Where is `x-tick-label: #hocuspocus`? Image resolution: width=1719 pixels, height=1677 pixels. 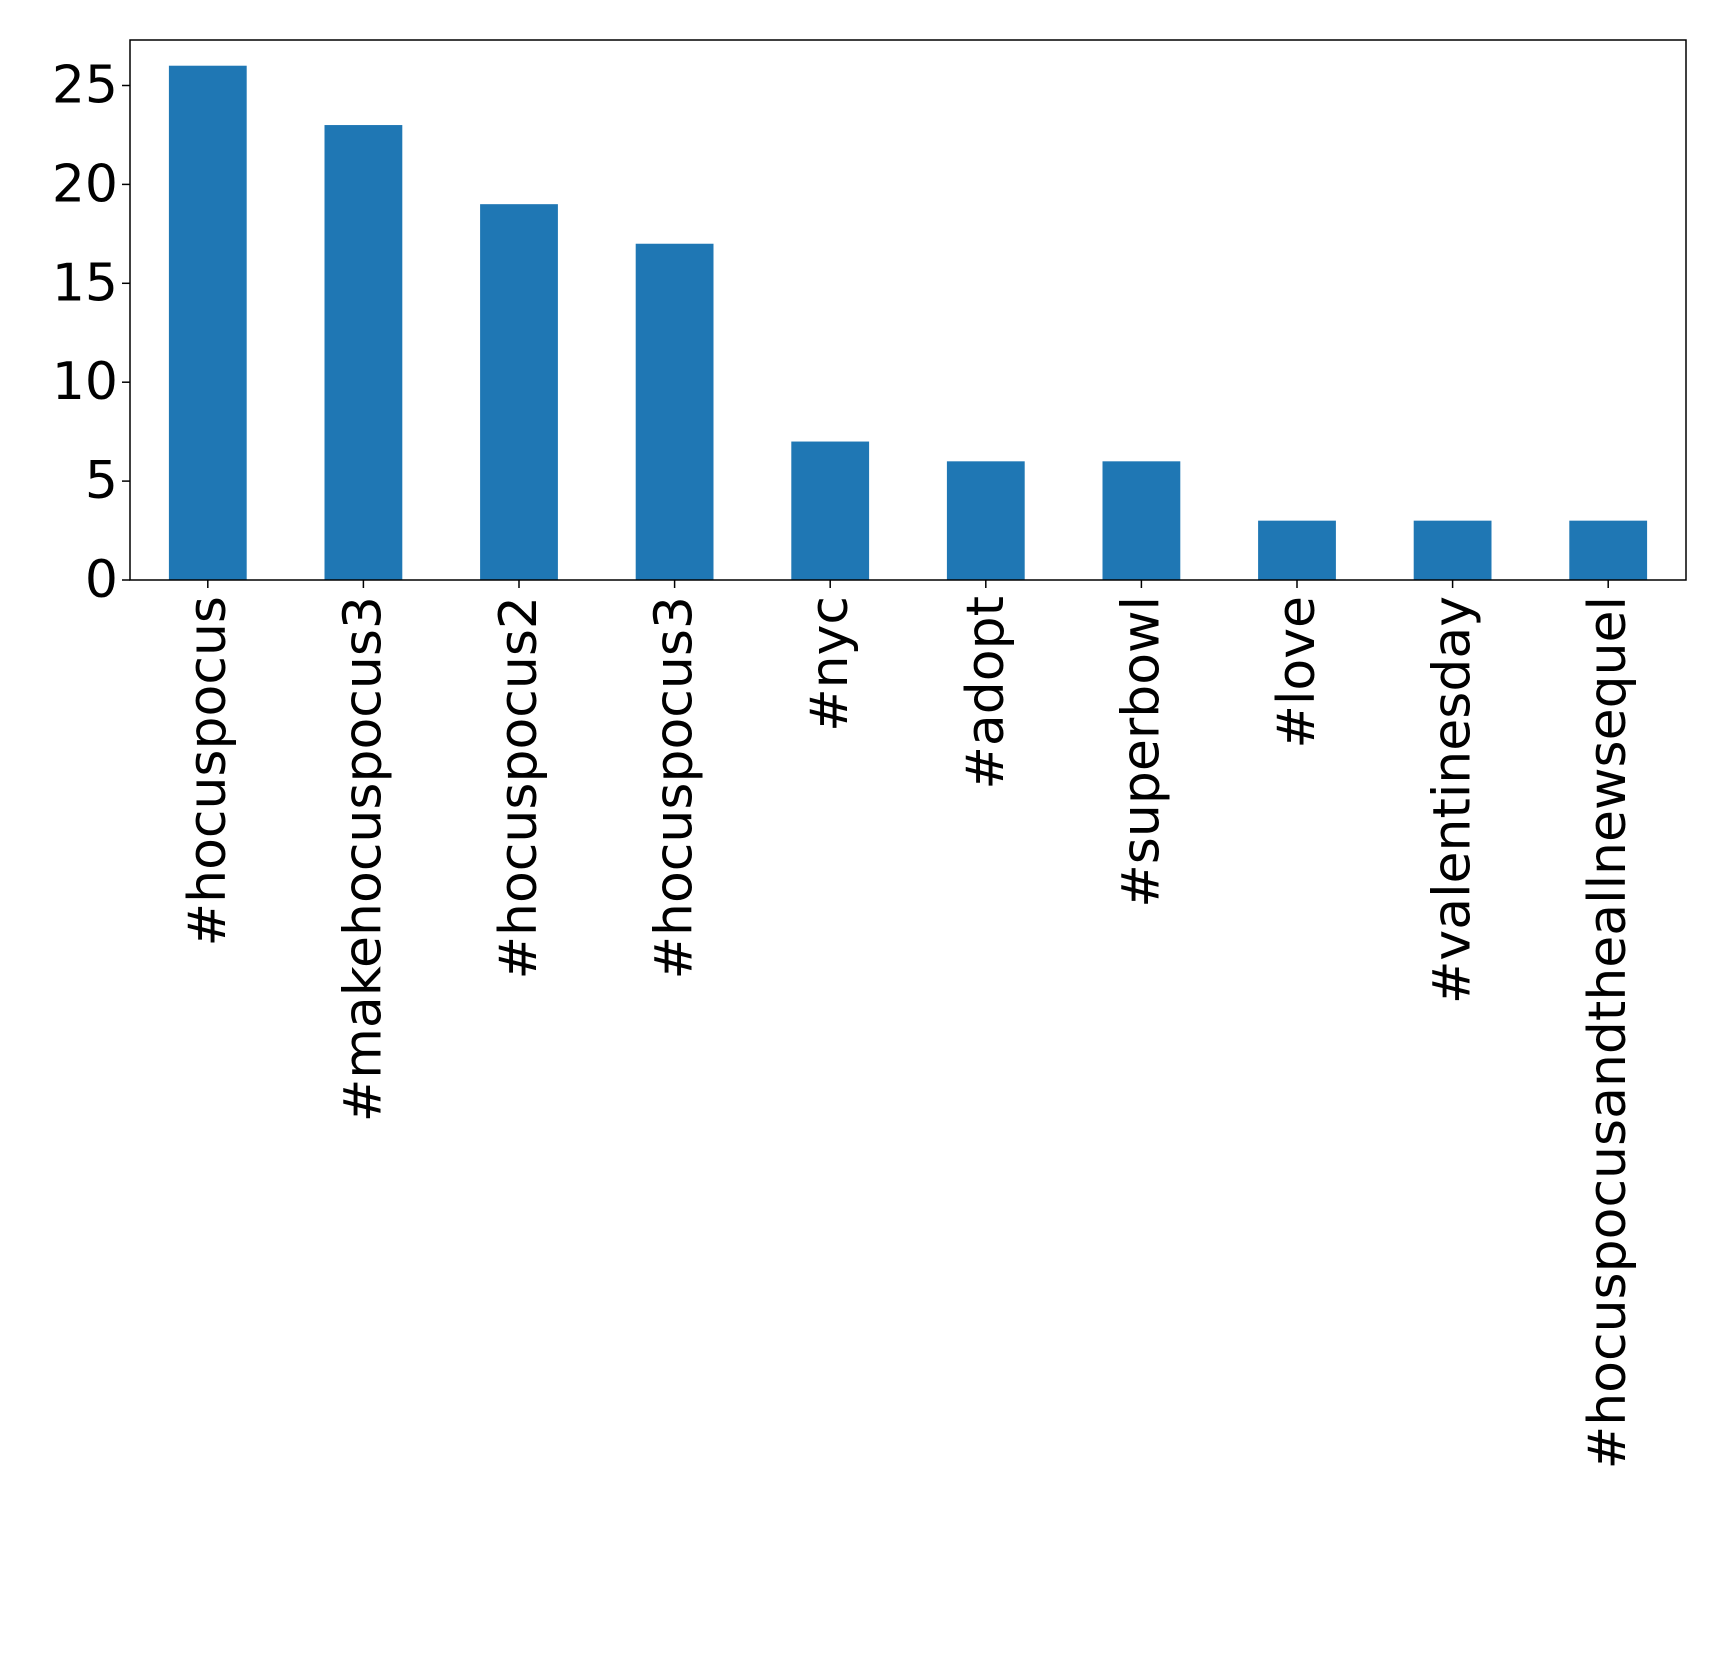 x-tick-label: #hocuspocus is located at coordinates (208, 771).